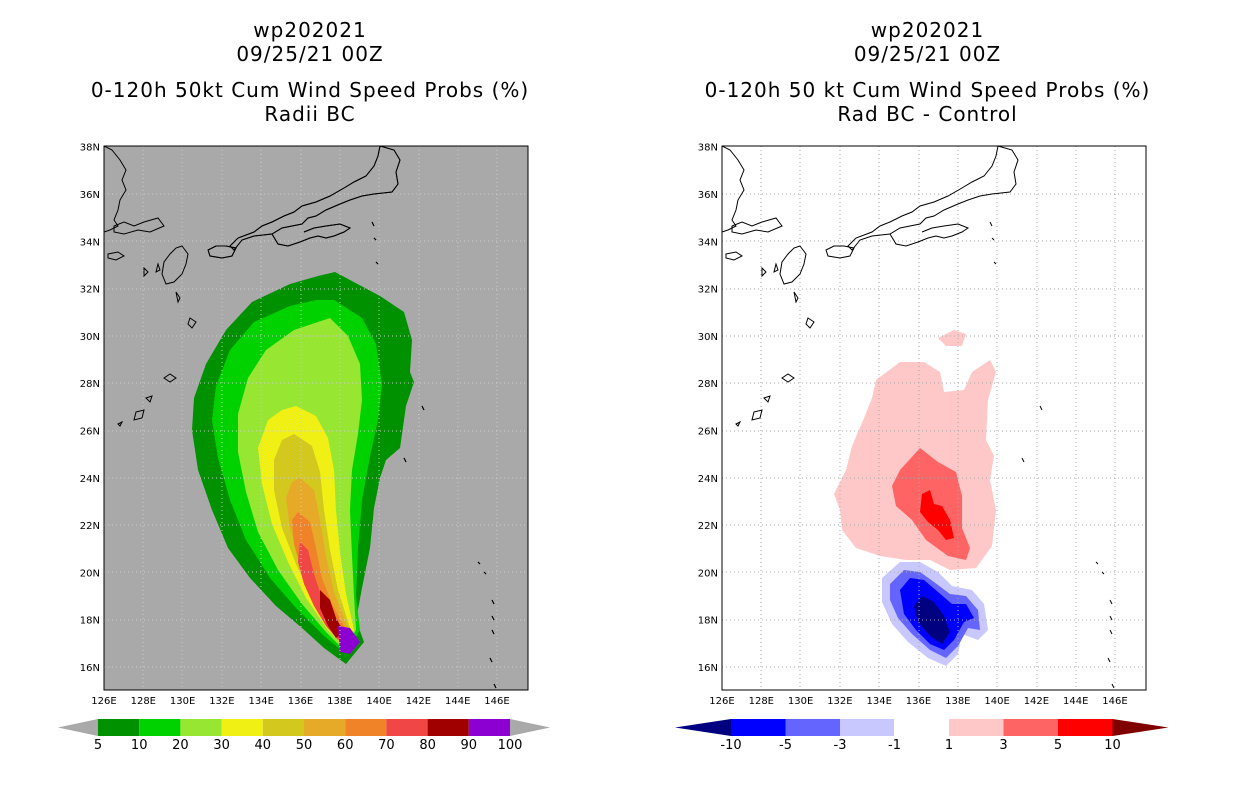  I want to click on right-colorbar-label--5: -5, so click(785, 745).